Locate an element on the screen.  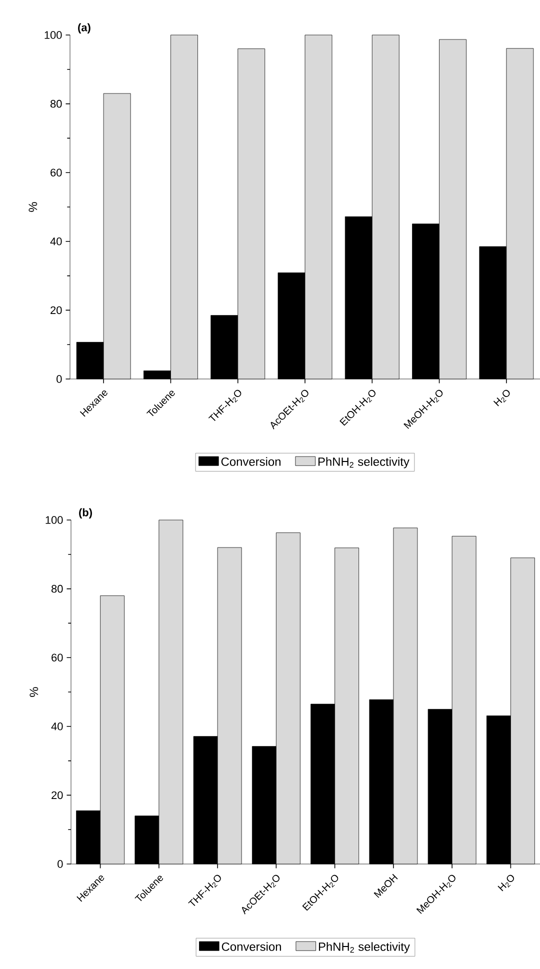
chart-title: (b) is located at coordinates (85, 513).